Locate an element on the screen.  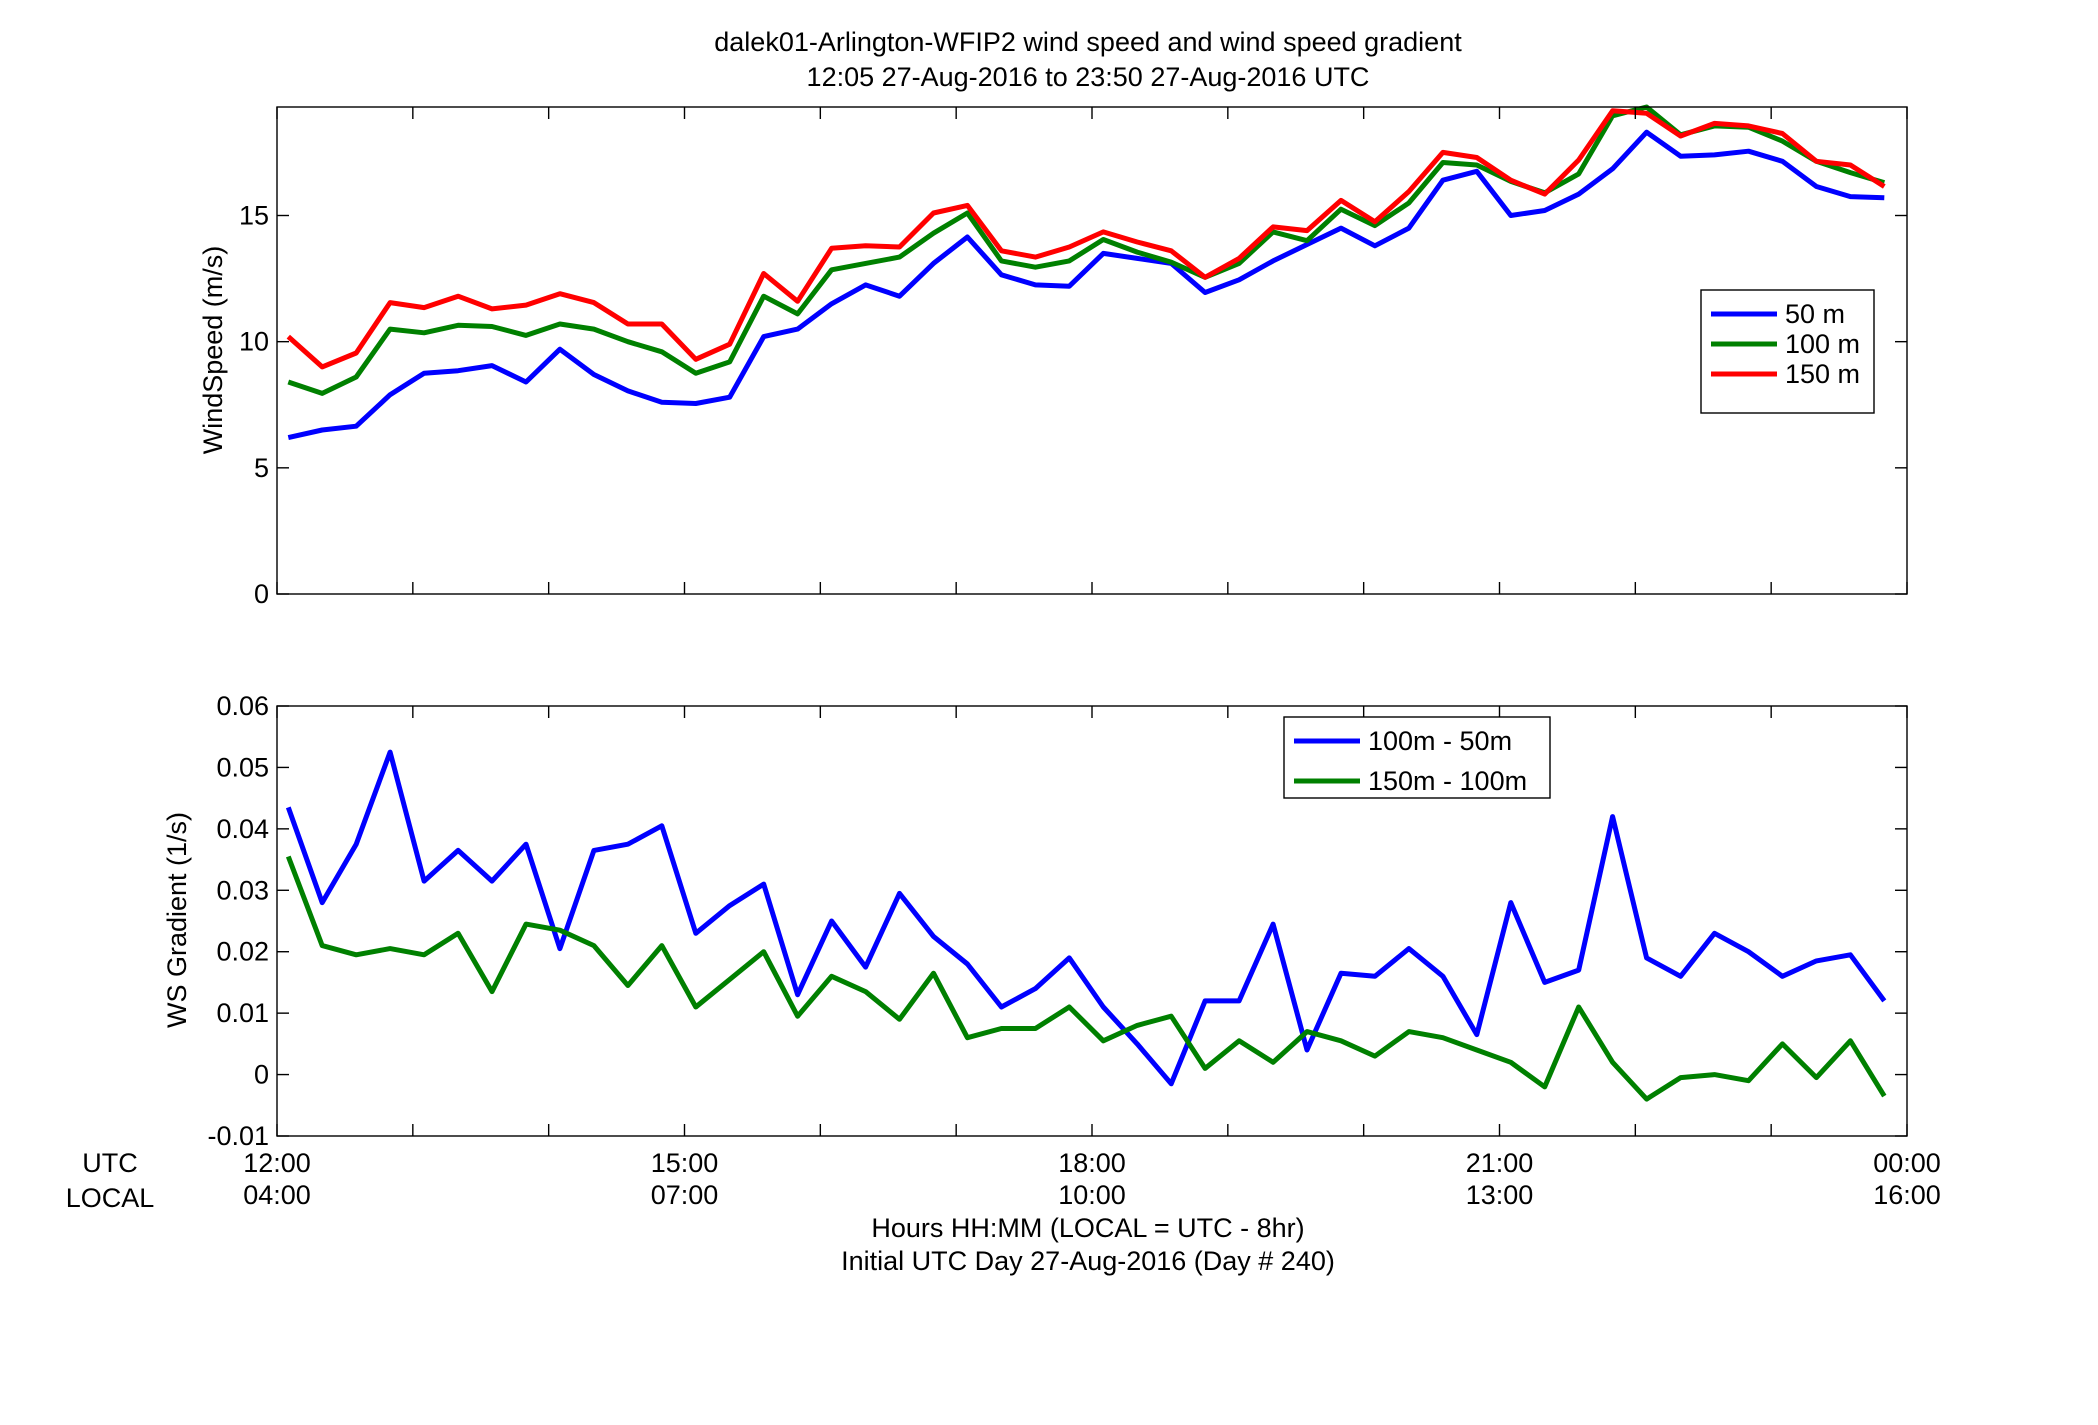
local-tick-label: 16:00 is located at coordinates (1907, 1195).